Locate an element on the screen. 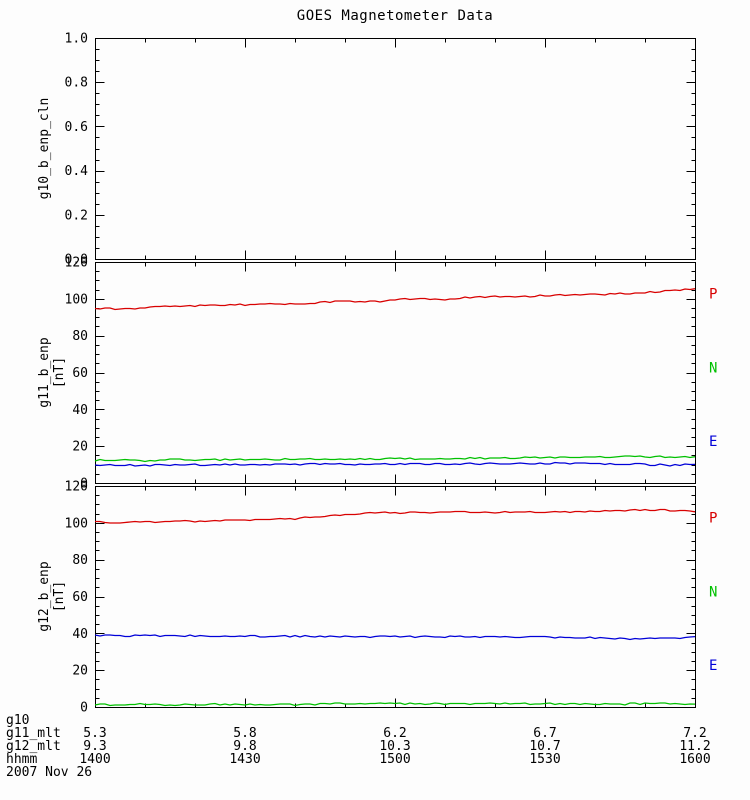  date-label-row: 2007 Nov 26 is located at coordinates (375, 772).